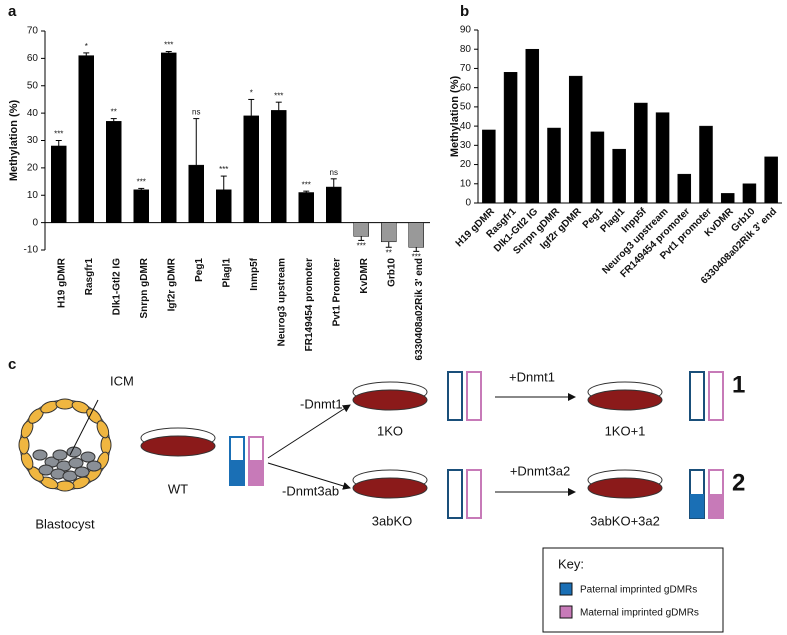 Image resolution: width=787 pixels, height=635 pixels. What do you see at coordinates (625, 520) in the screenshot?
I see `dish-label: 3abKO+3a2` at bounding box center [625, 520].